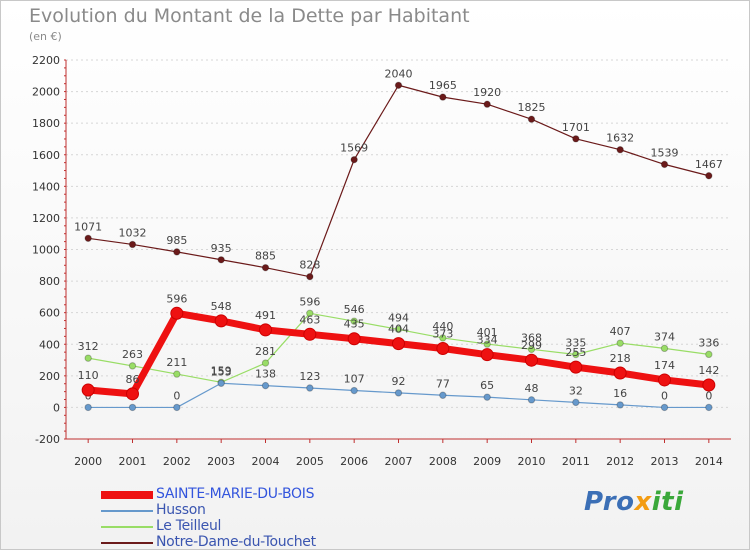 The image size is (750, 551). I want to click on data-label-le-teilleul: 596, so click(309, 301).